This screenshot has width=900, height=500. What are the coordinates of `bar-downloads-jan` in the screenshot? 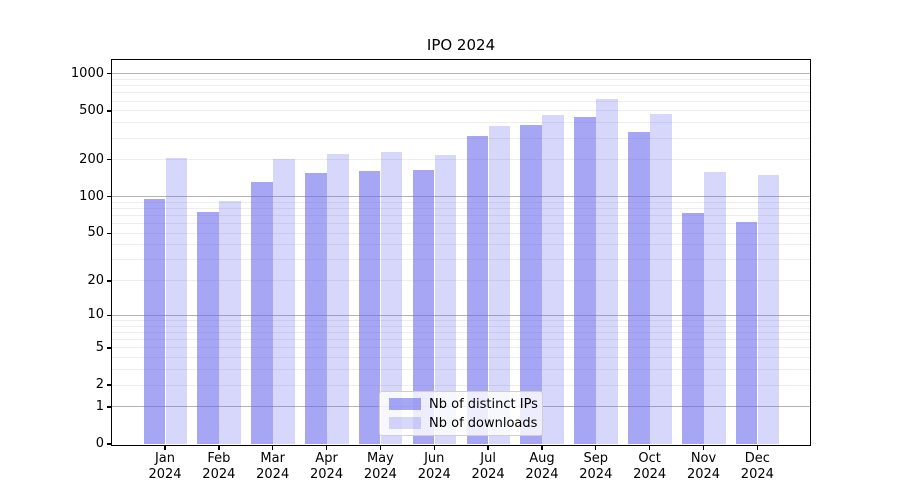 It's located at (176, 301).